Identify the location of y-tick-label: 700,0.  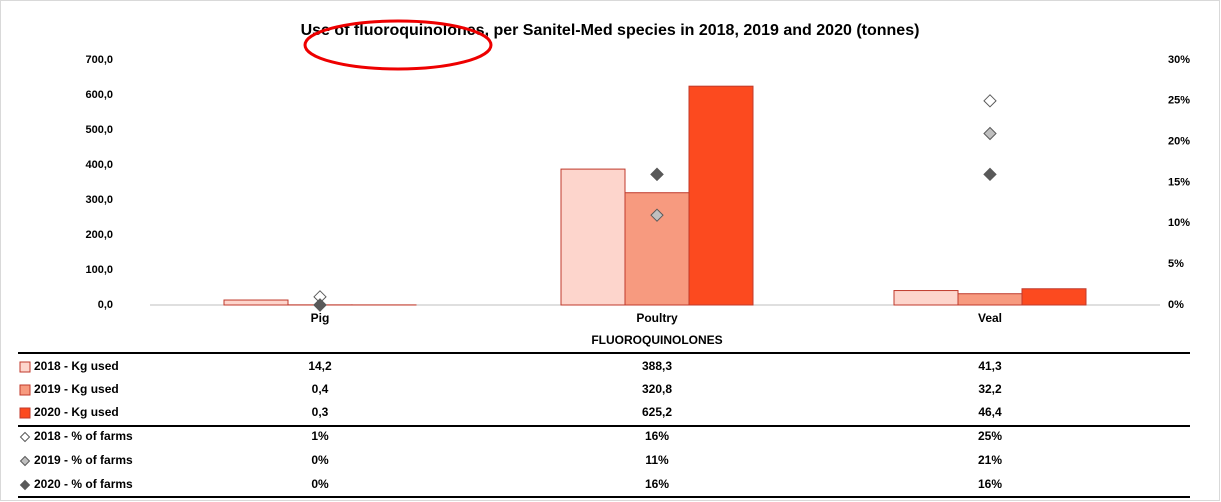
(99, 60).